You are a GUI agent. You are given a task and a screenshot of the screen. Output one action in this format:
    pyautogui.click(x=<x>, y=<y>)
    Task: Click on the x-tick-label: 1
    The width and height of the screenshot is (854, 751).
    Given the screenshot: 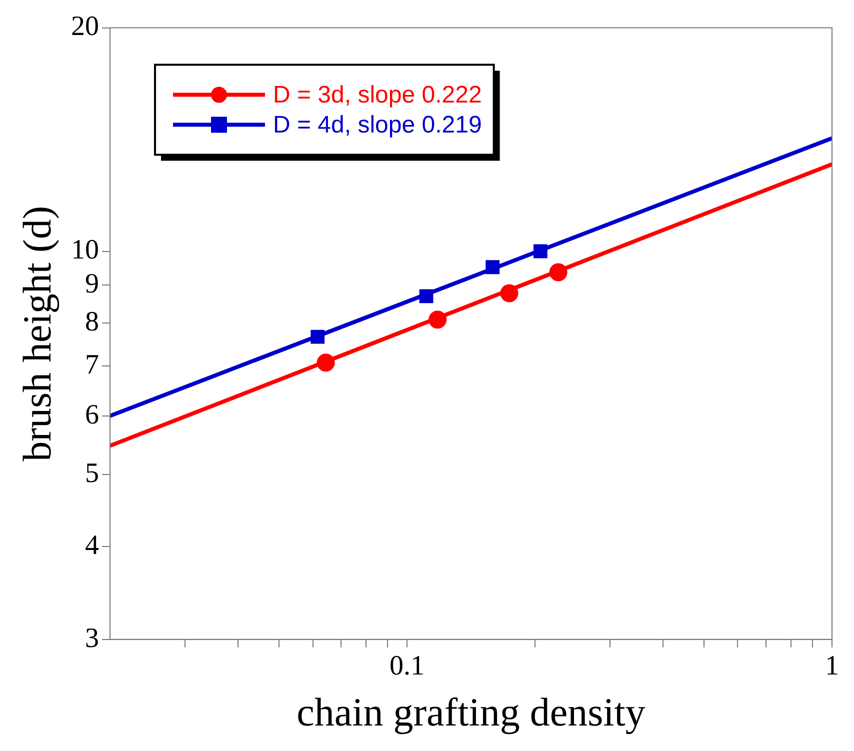 What is the action you would take?
    pyautogui.click(x=832, y=666)
    